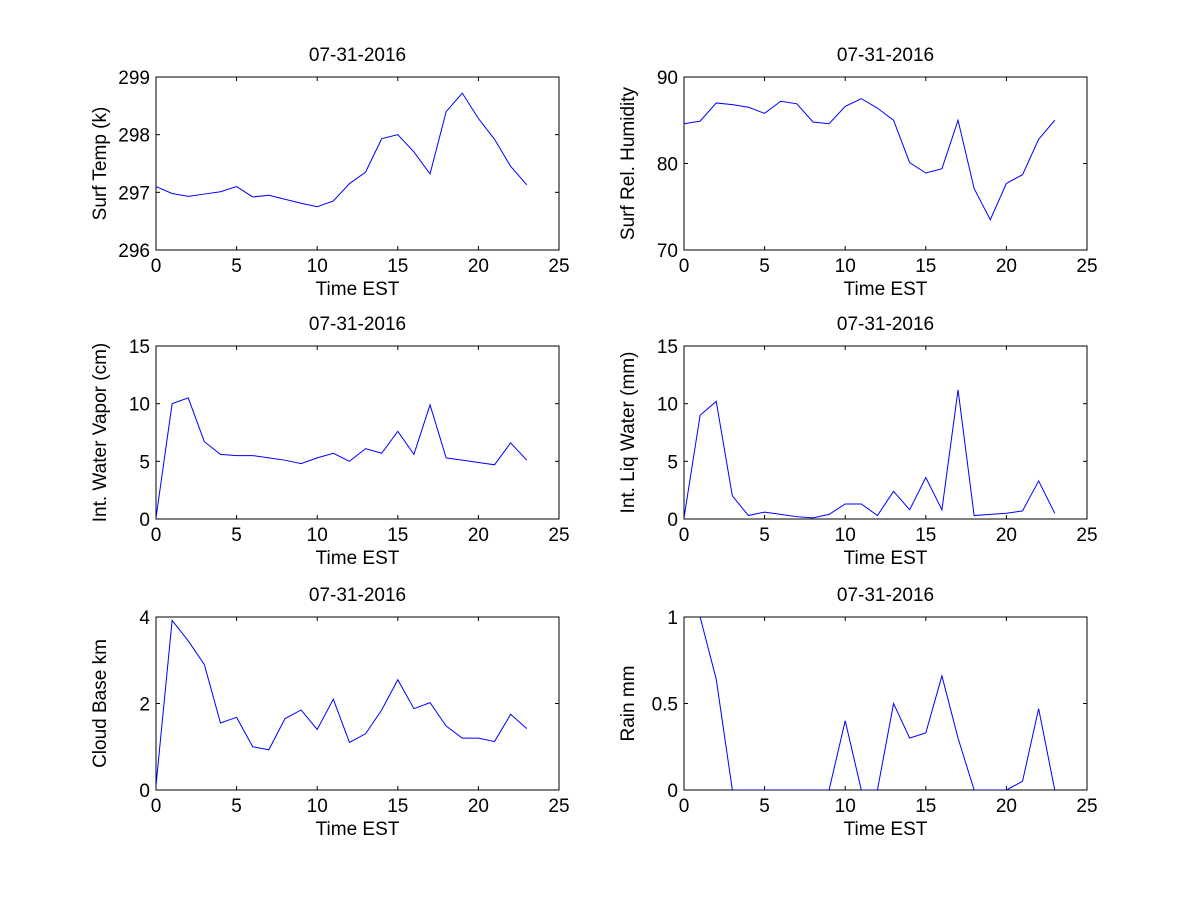 This screenshot has height=900, width=1200. What do you see at coordinates (672, 618) in the screenshot?
I see `y-tick-label: 1` at bounding box center [672, 618].